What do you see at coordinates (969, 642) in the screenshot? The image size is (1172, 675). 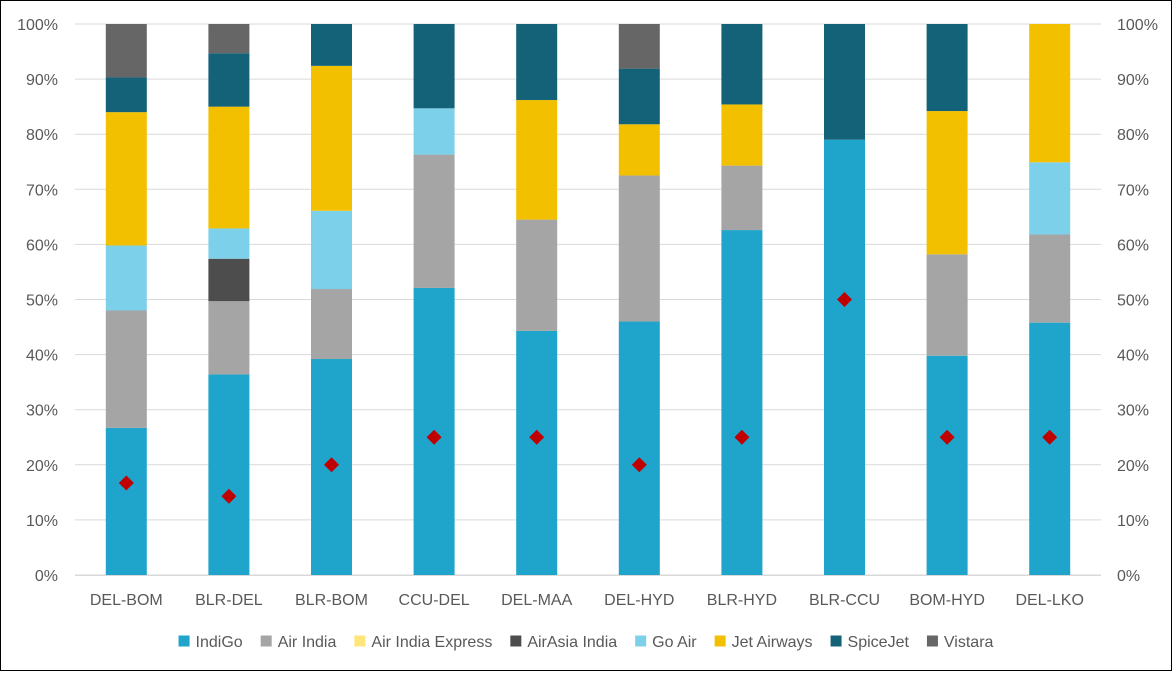 I see `legend-label-vistara: Vistara` at bounding box center [969, 642].